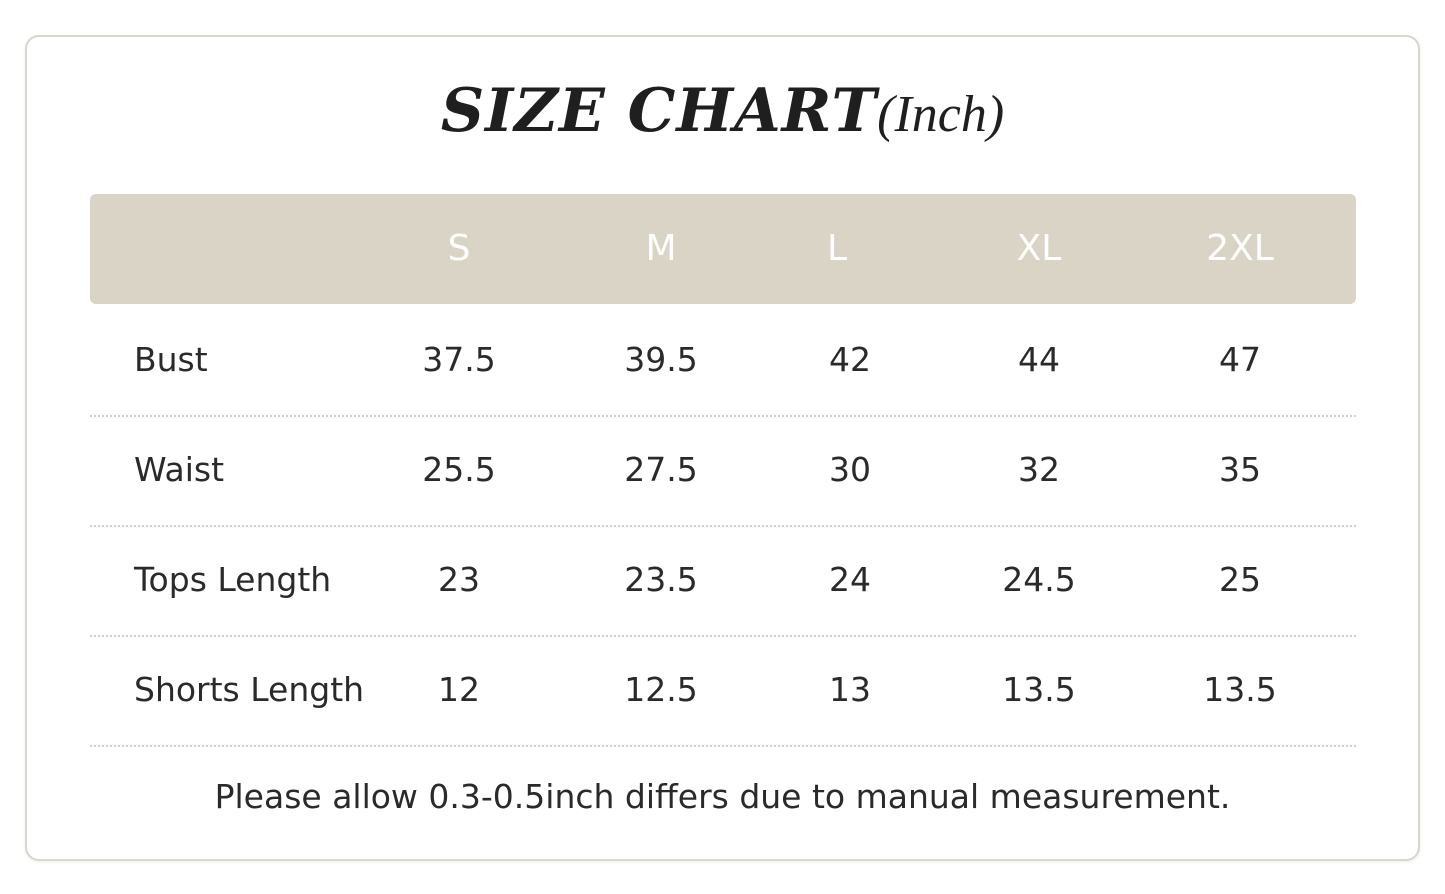 The image size is (1445, 894). I want to click on table-cell: 23, so click(459, 579).